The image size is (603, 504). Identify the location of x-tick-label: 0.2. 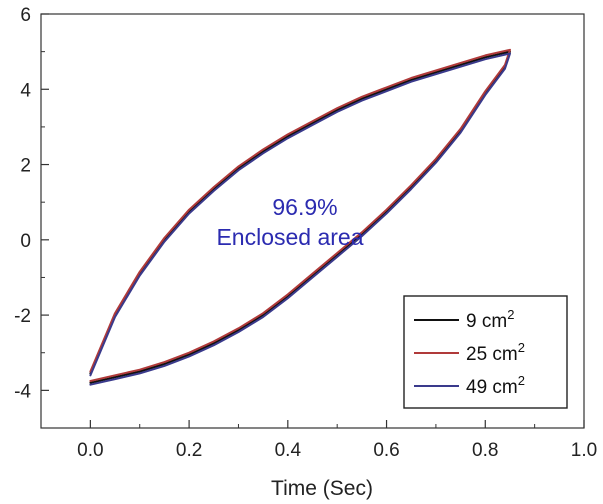
(189, 450).